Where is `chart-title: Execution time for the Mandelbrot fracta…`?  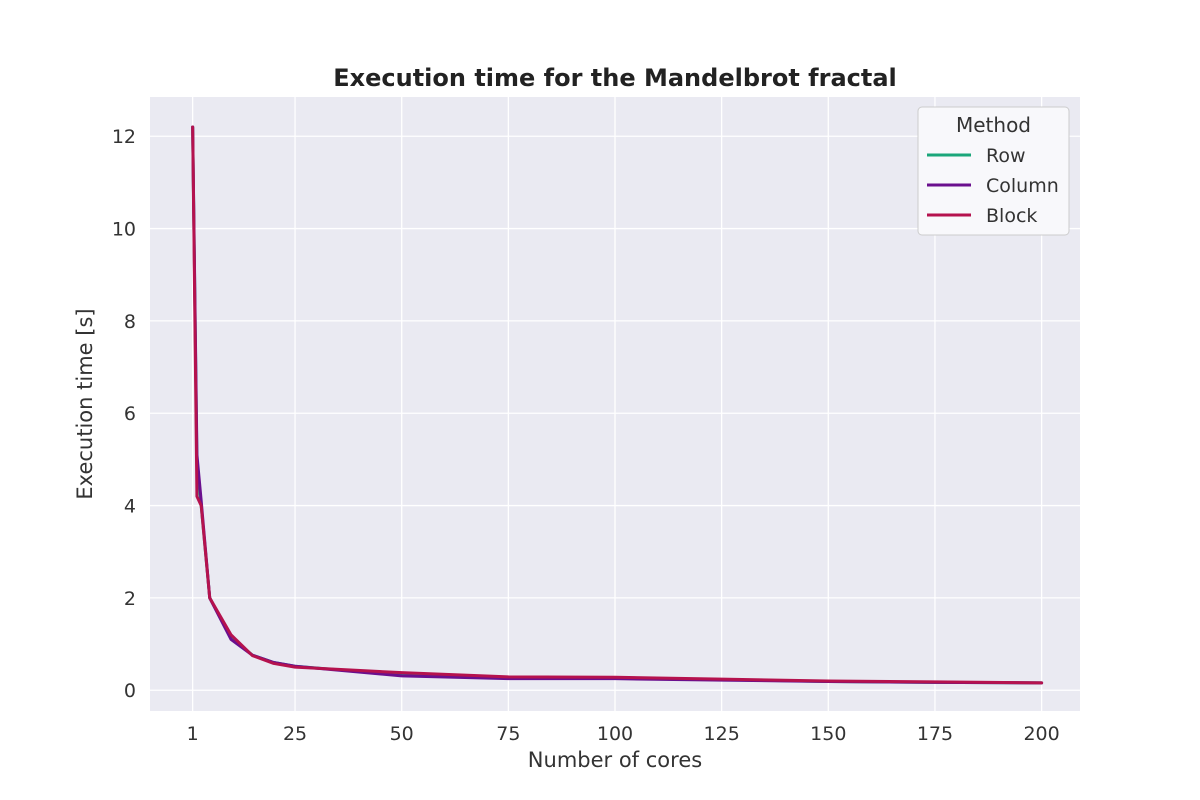
chart-title: Execution time for the Mandelbrot fracta… is located at coordinates (615, 78).